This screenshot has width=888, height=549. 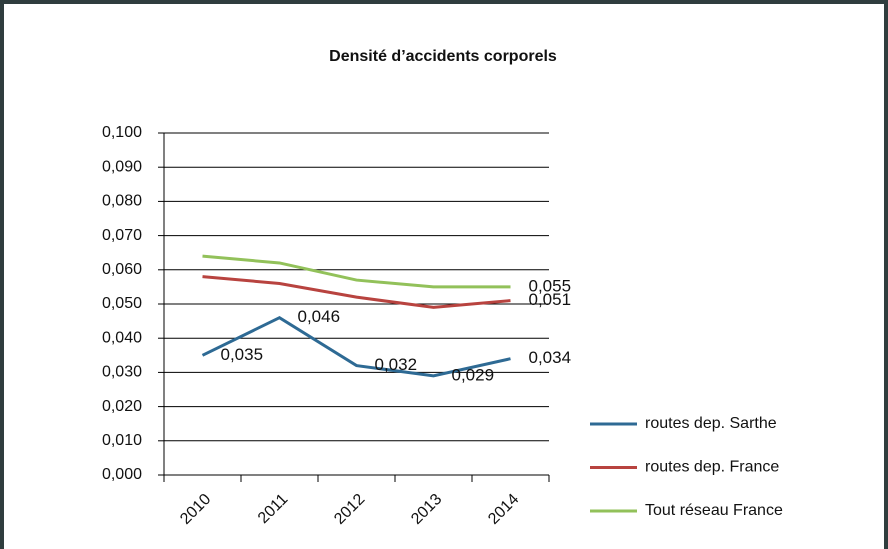 What do you see at coordinates (122, 372) in the screenshot?
I see `y-tick-label: 0,030` at bounding box center [122, 372].